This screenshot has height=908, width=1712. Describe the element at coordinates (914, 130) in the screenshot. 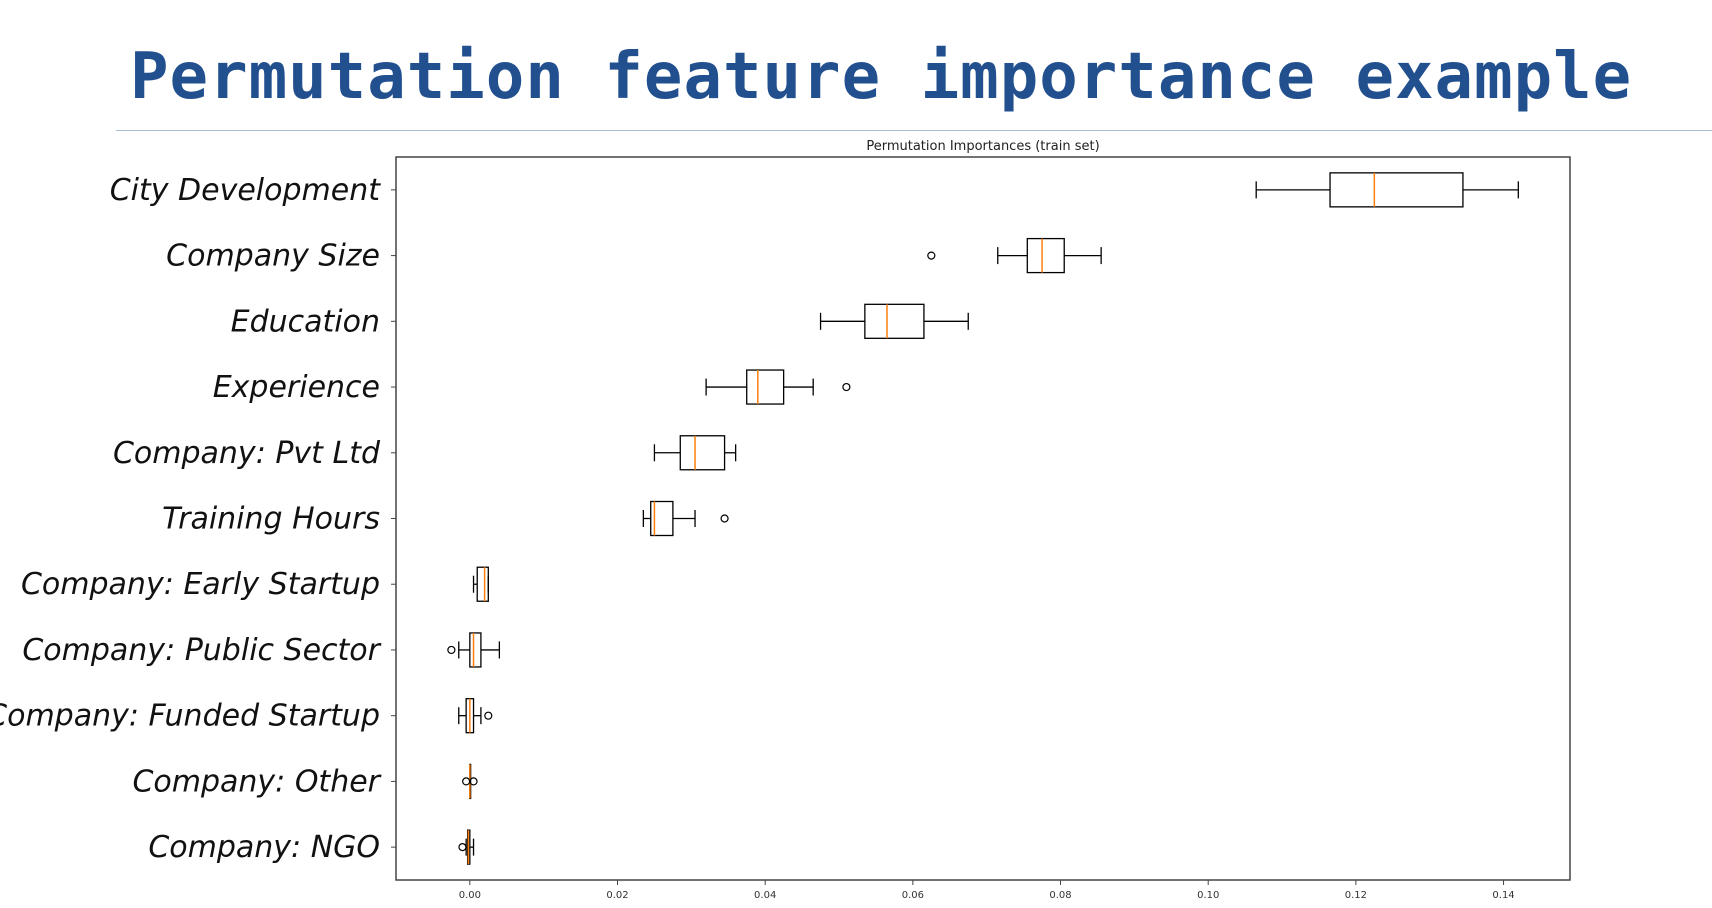

I see `title-divider` at that location.